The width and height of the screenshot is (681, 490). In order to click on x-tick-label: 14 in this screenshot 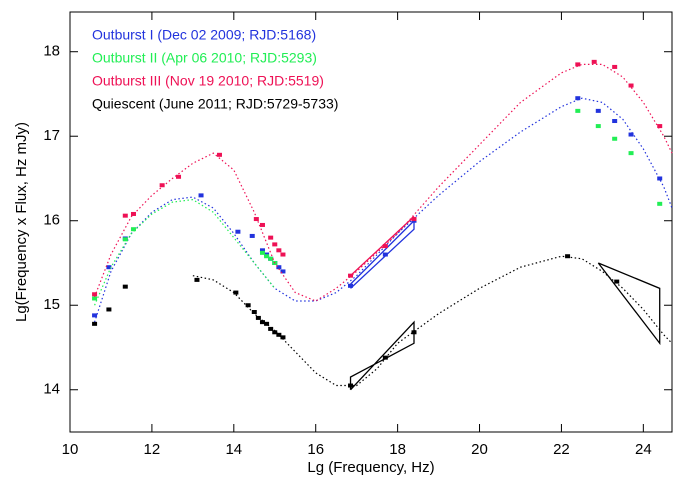, I will do `click(233, 449)`.